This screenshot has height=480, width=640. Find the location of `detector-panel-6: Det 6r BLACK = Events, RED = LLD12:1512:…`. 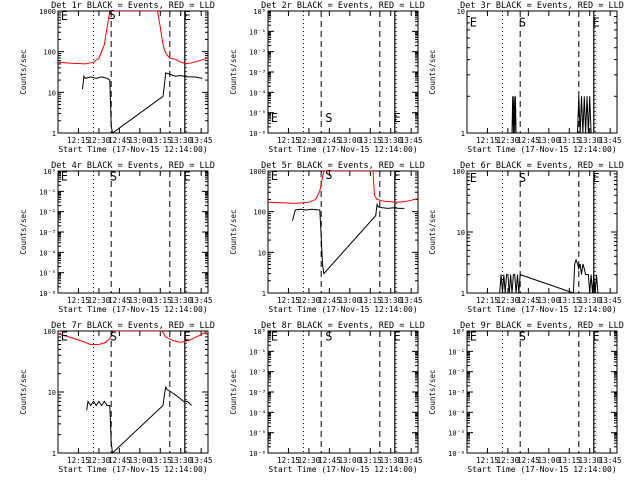

detector-panel-6: Det 6r BLACK = Events, RED = LLD12:1512:… is located at coordinates (526, 237).